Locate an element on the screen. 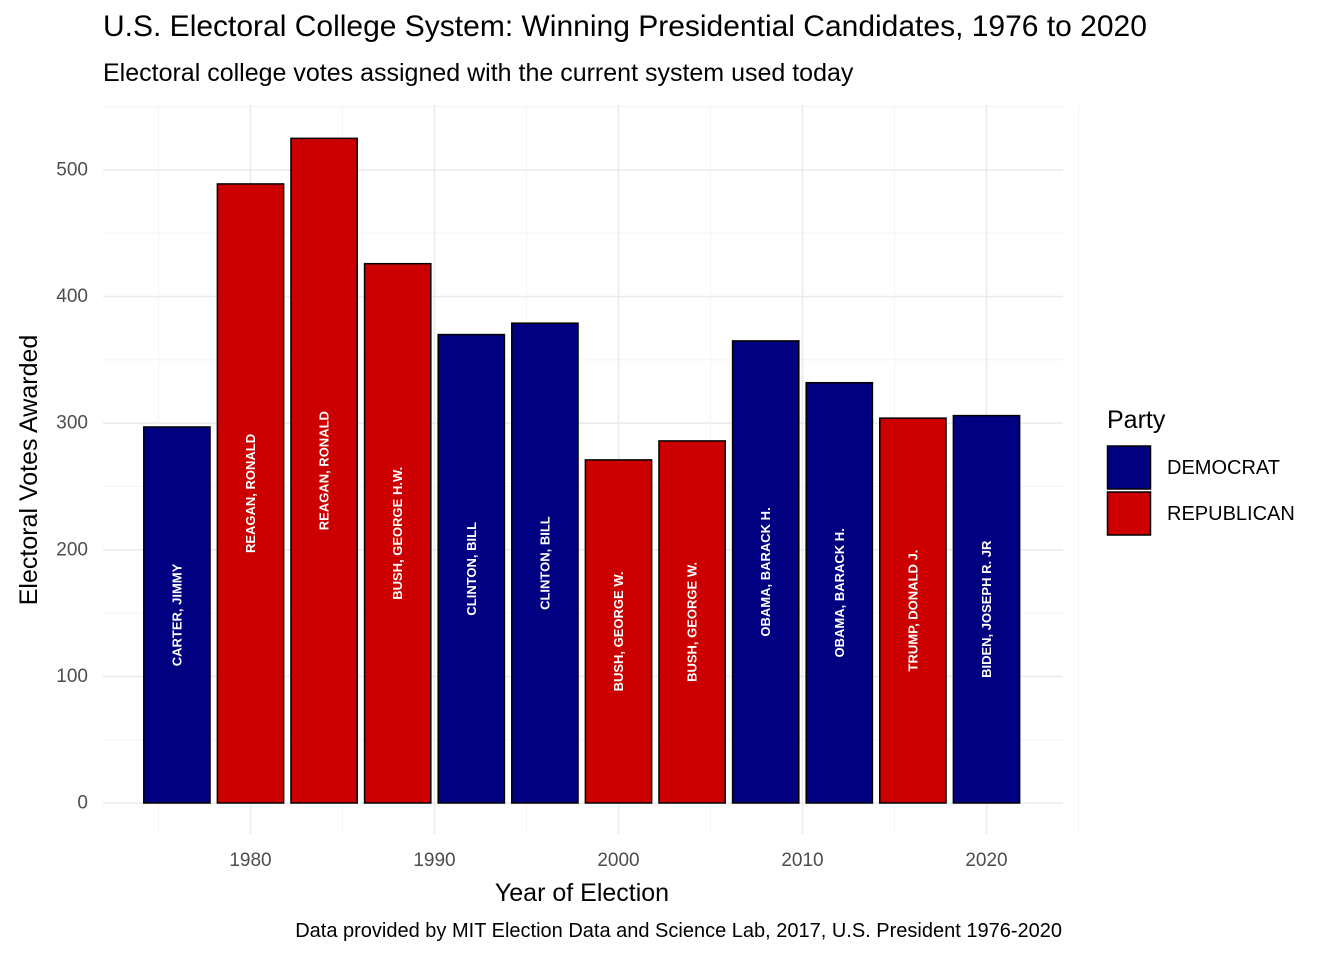 The image size is (1344, 960). bar-2016 is located at coordinates (913, 610).